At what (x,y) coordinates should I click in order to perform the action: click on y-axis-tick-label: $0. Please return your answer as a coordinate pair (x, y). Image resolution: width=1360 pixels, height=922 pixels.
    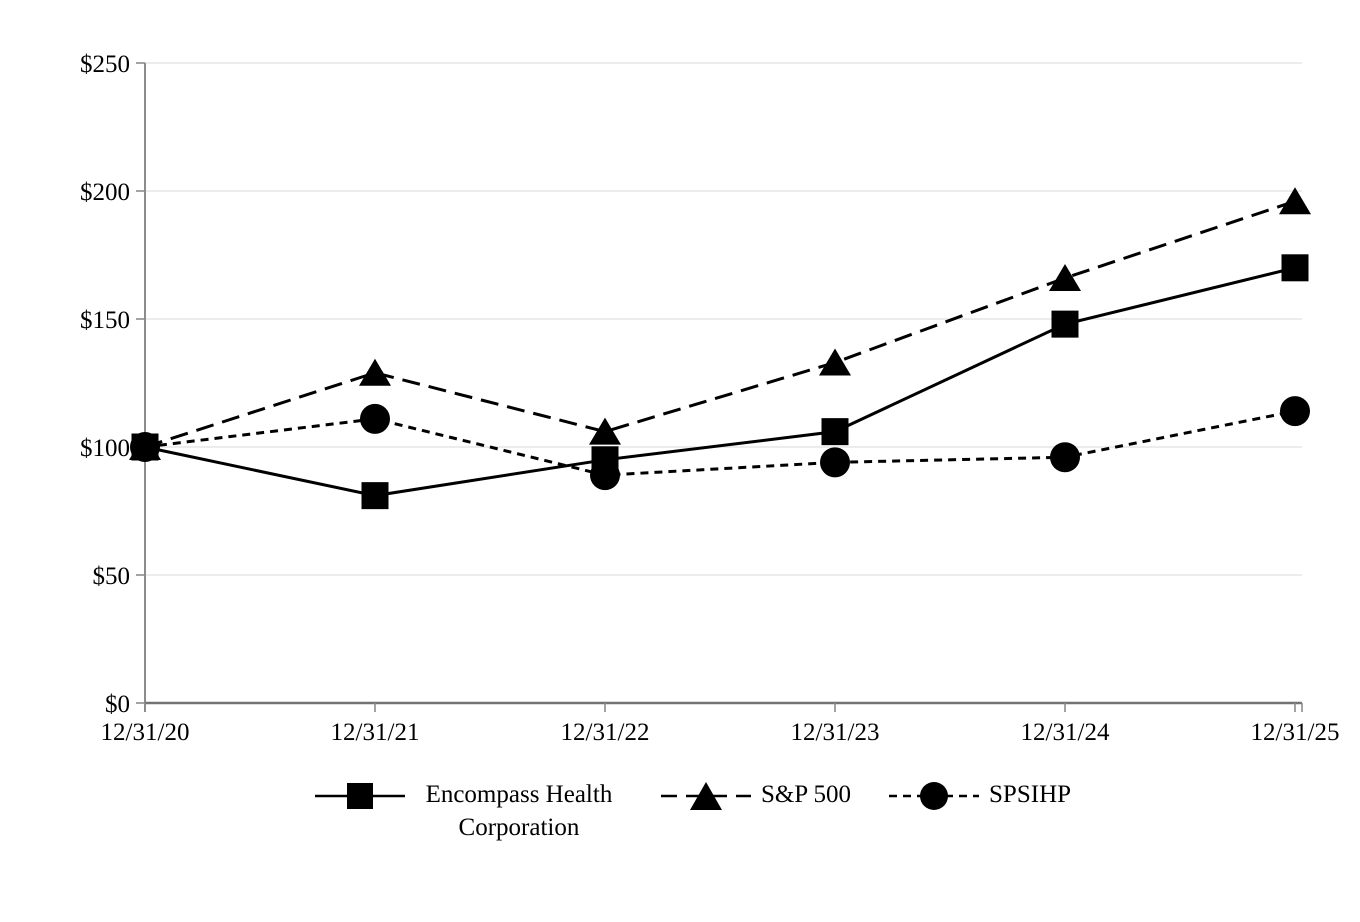
    Looking at the image, I should click on (117, 704).